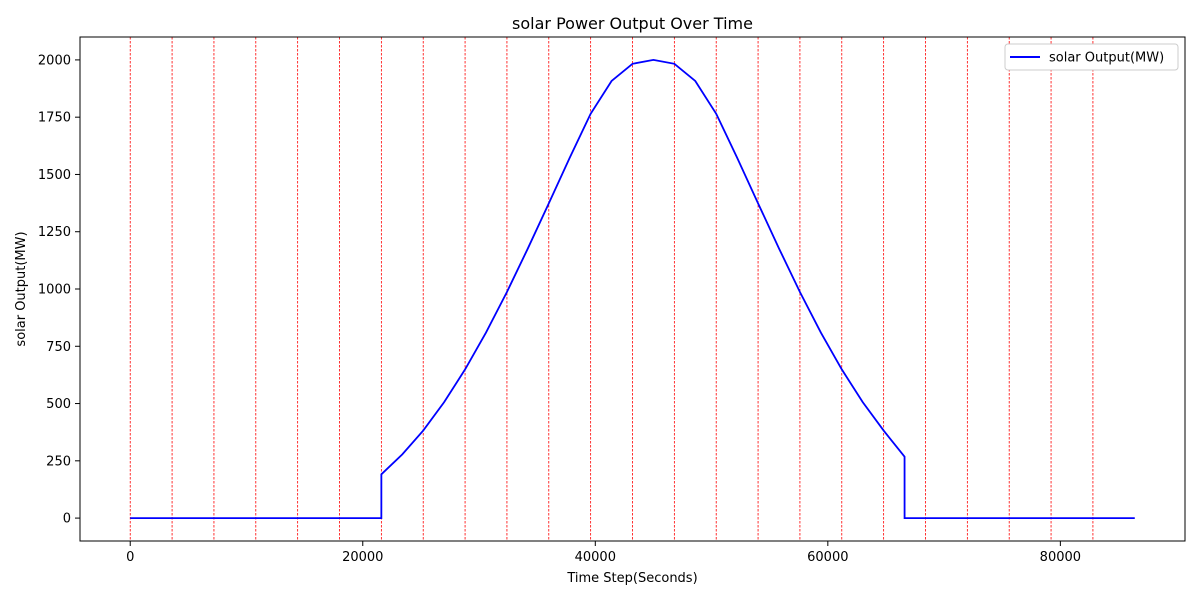 This screenshot has width=1200, height=600. Describe the element at coordinates (54, 232) in the screenshot. I see `y-tick-label: 1250` at that location.